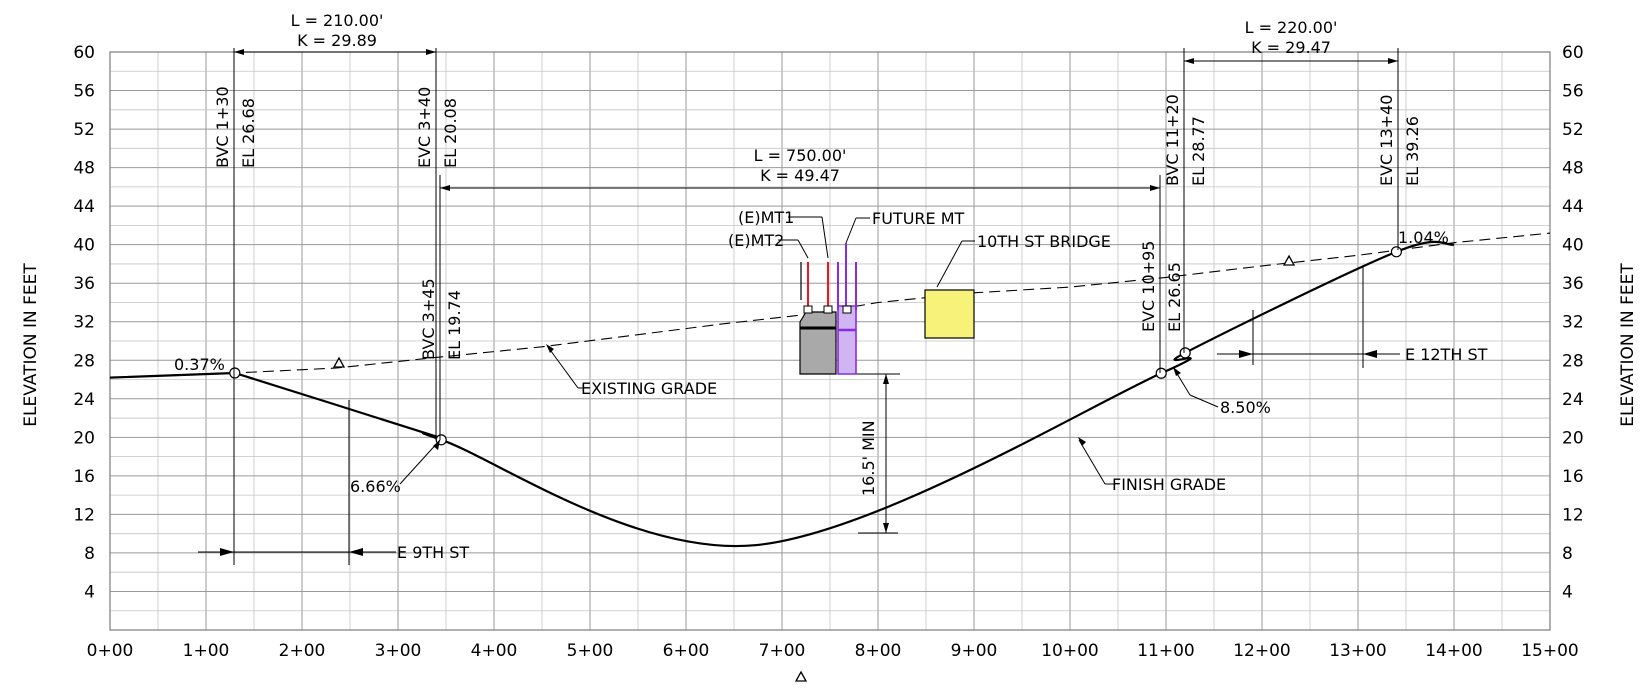 The height and width of the screenshot is (688, 1643). I want to click on emt2-label: (E)MT2, so click(756, 240).